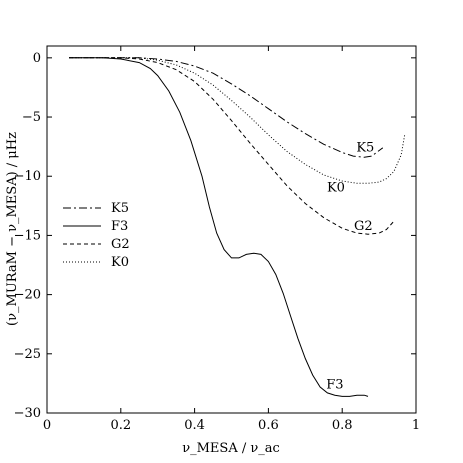 This screenshot has width=463, height=463. Describe the element at coordinates (120, 244) in the screenshot. I see `legend-label-g2: G2` at that location.